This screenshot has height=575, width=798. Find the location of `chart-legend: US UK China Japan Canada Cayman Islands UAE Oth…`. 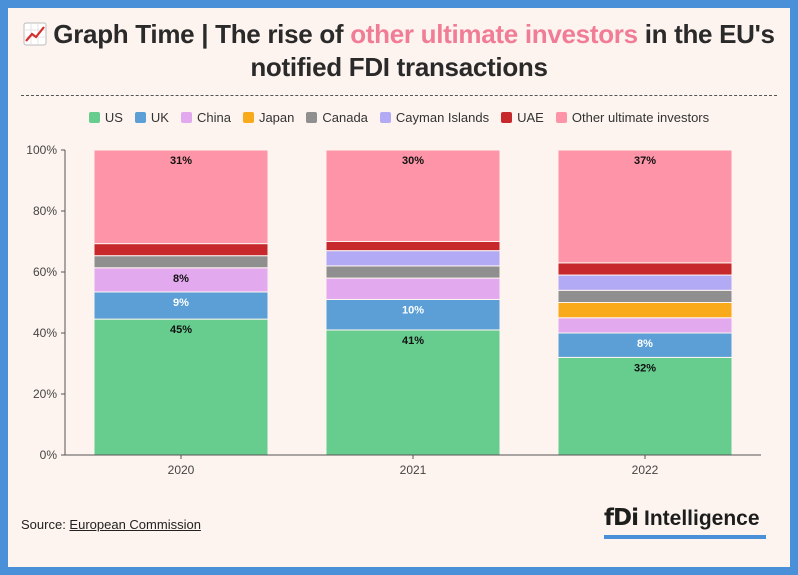

chart-legend: US UK China Japan Canada Cayman Islands UAE Oth… is located at coordinates (399, 117).